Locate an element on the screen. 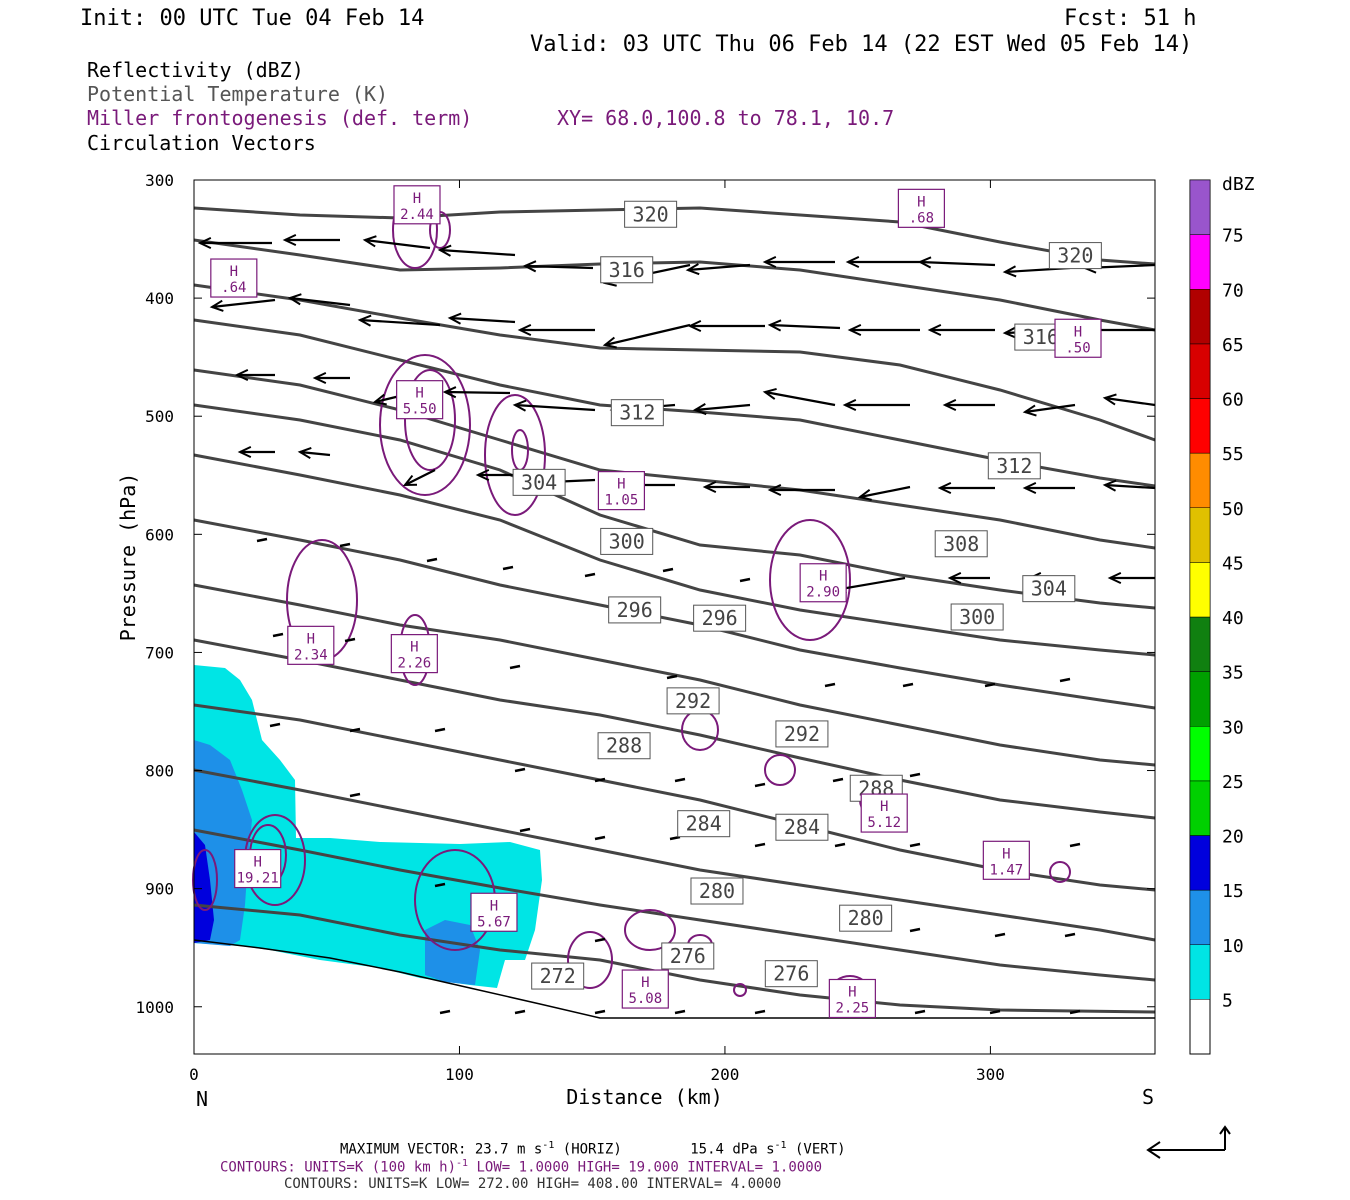  colorbar-level-label: 70 is located at coordinates (1233, 290).